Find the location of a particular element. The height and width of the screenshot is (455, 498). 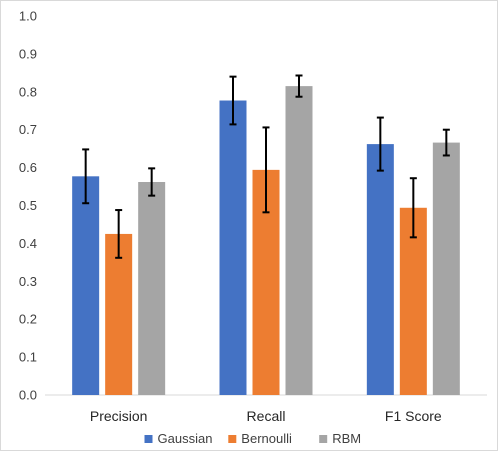

legend: Gaussian Bernoulli RBM is located at coordinates (252, 438).